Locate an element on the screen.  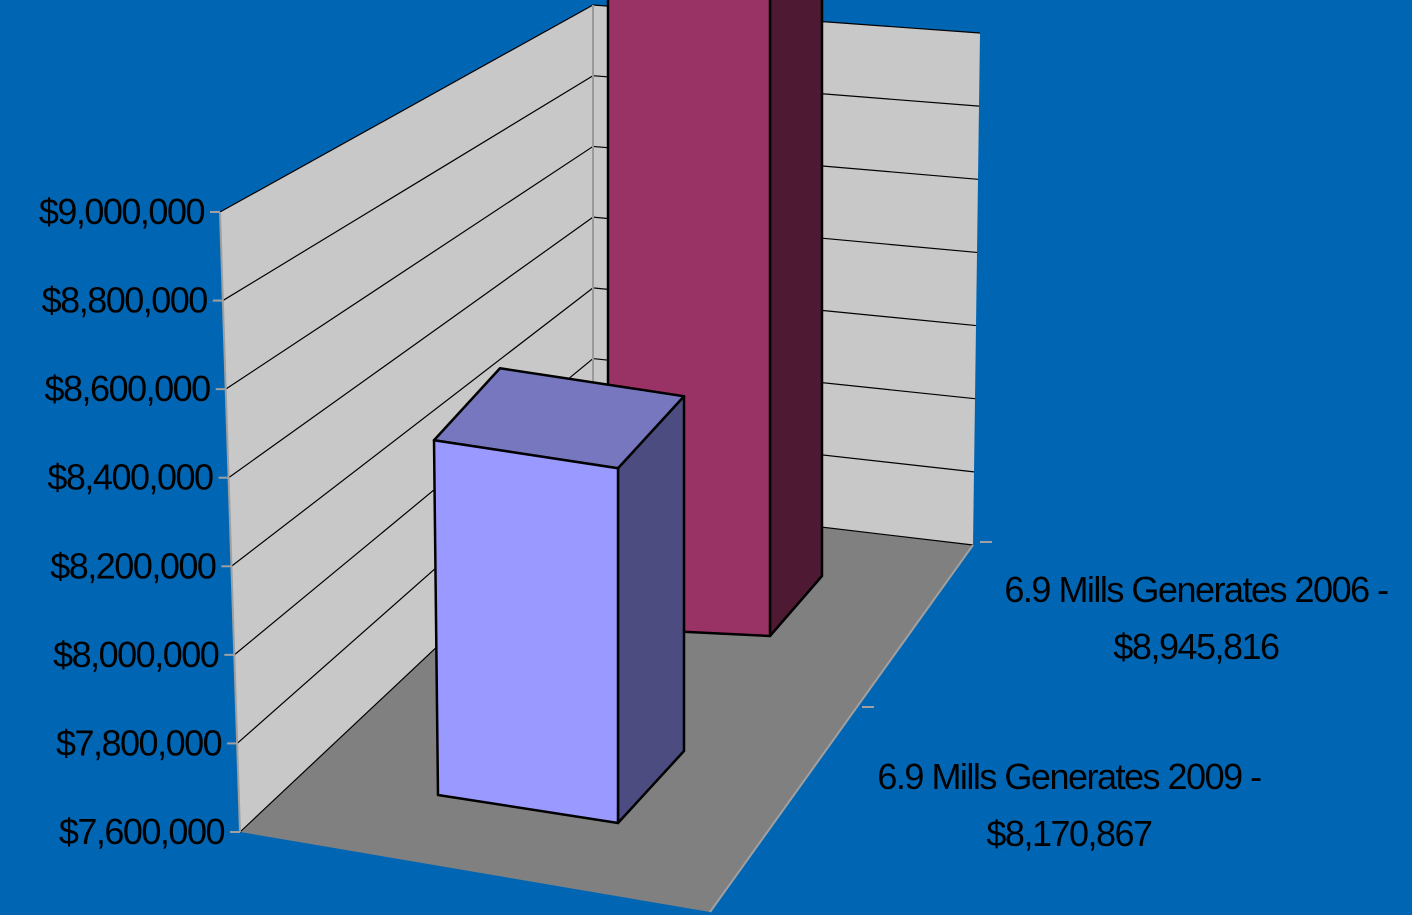
y-axis-line is located at coordinates (230, 522).